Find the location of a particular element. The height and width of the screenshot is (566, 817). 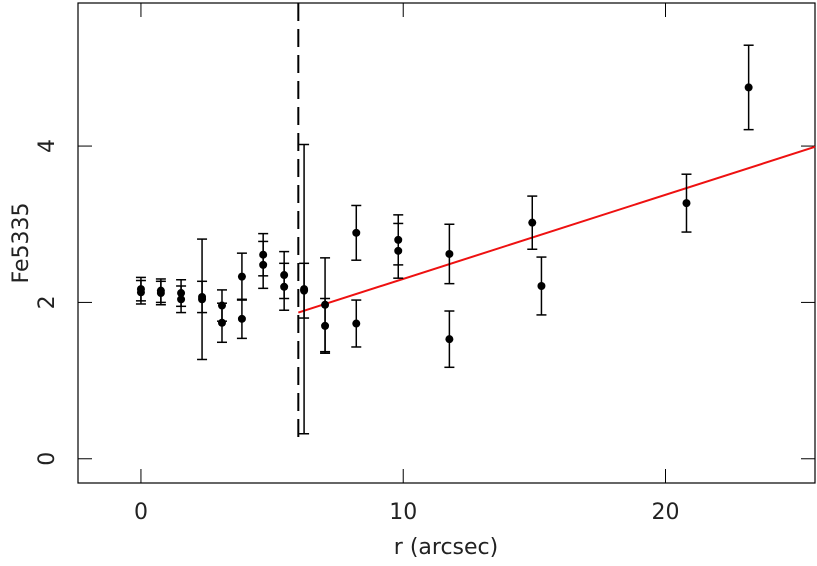

y-tick-label: 0 is located at coordinates (47, 459).